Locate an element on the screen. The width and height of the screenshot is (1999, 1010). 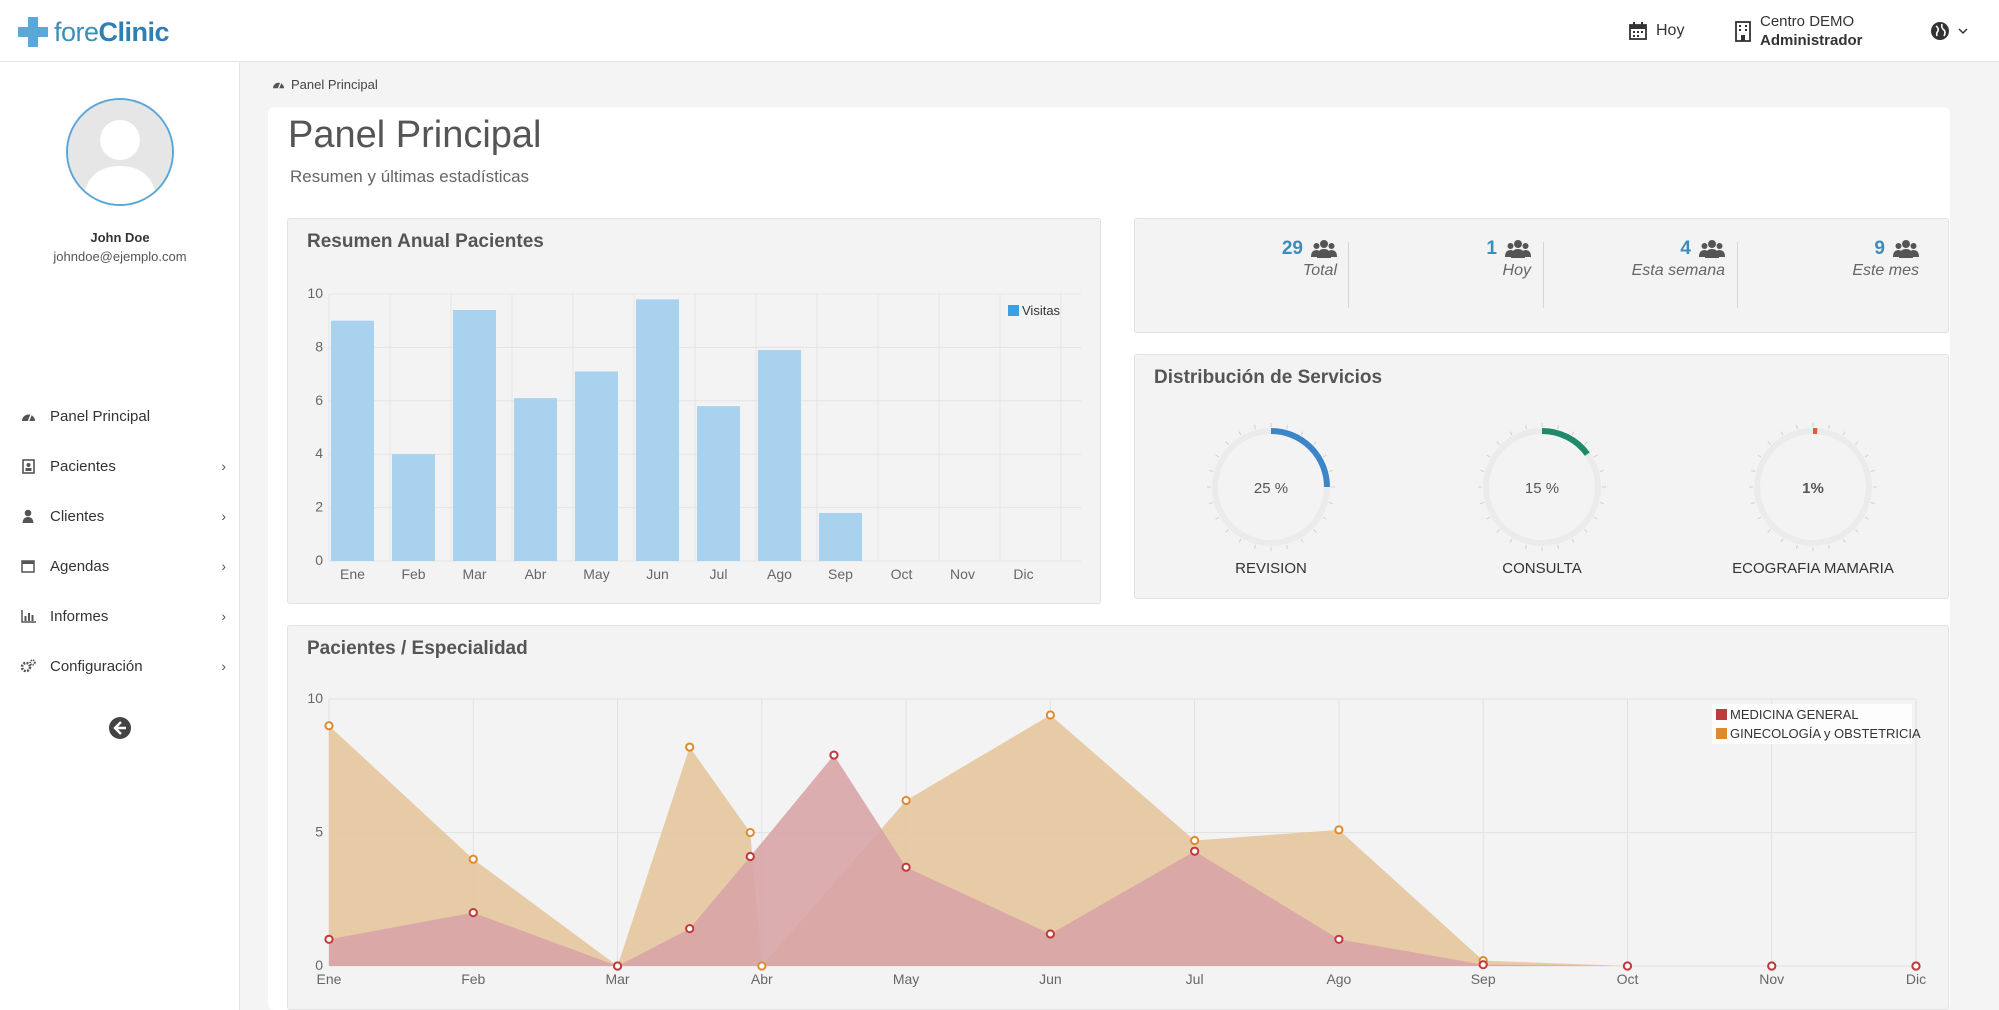
avatar is located at coordinates (120, 152).